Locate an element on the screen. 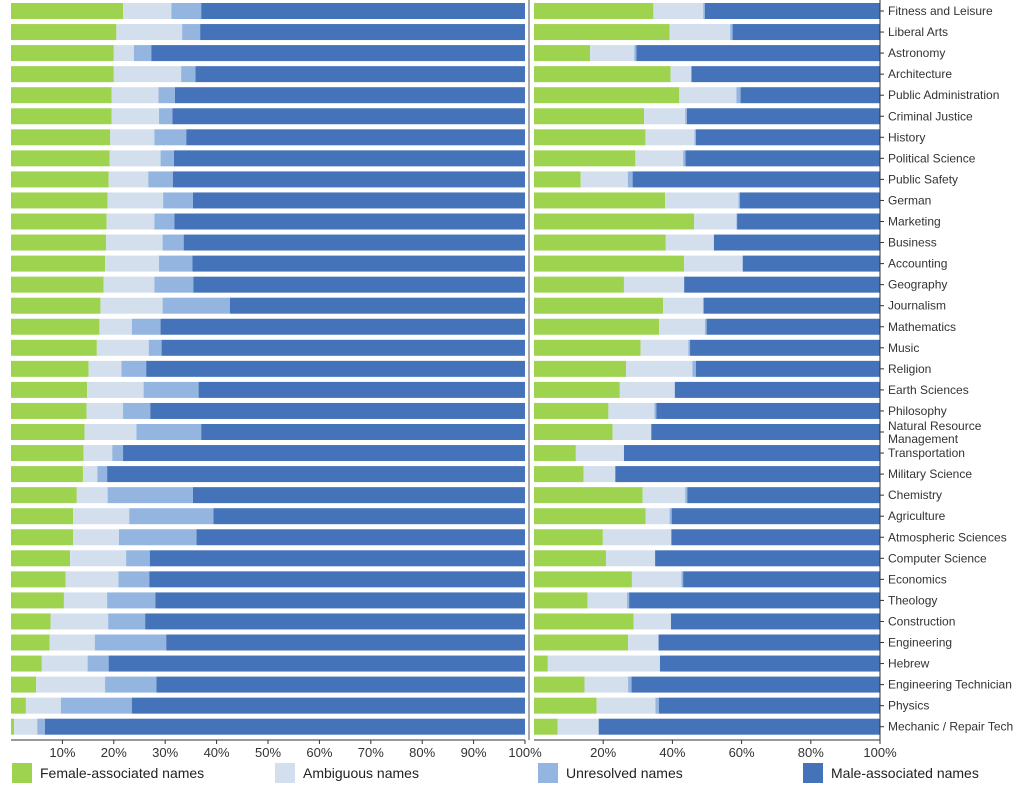 This screenshot has height=791, width=1024. x-tick-label: 50% is located at coordinates (268, 752).